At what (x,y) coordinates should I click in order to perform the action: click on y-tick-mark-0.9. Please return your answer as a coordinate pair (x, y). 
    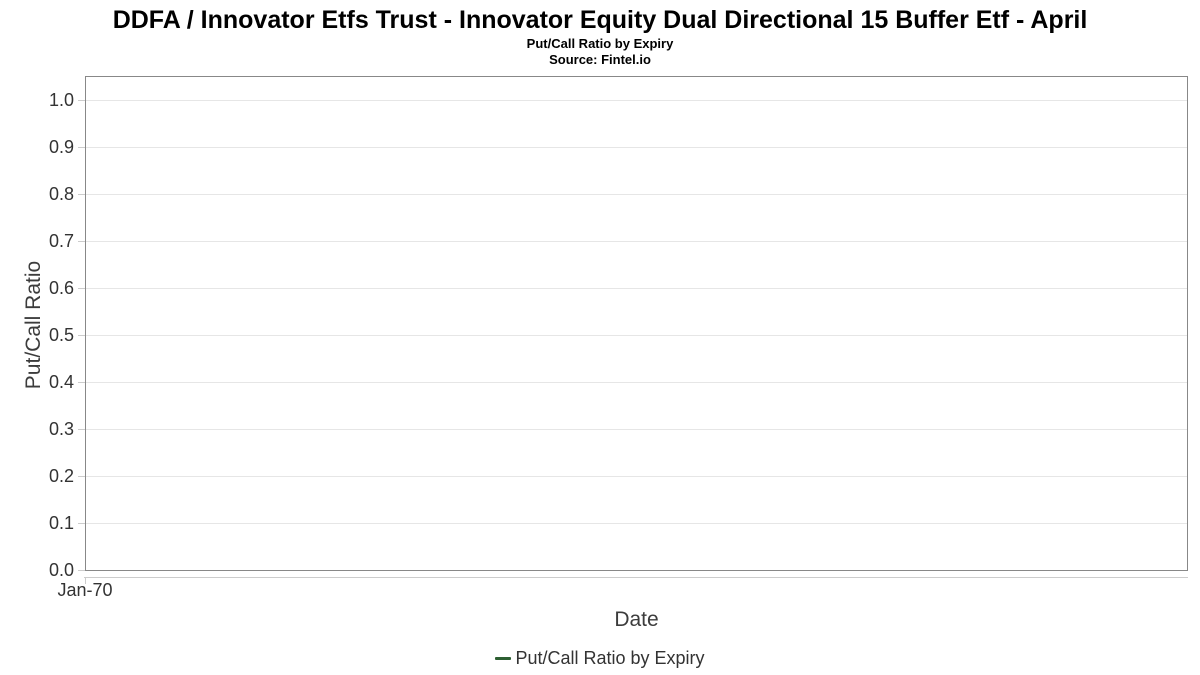
    Looking at the image, I should click on (81, 147).